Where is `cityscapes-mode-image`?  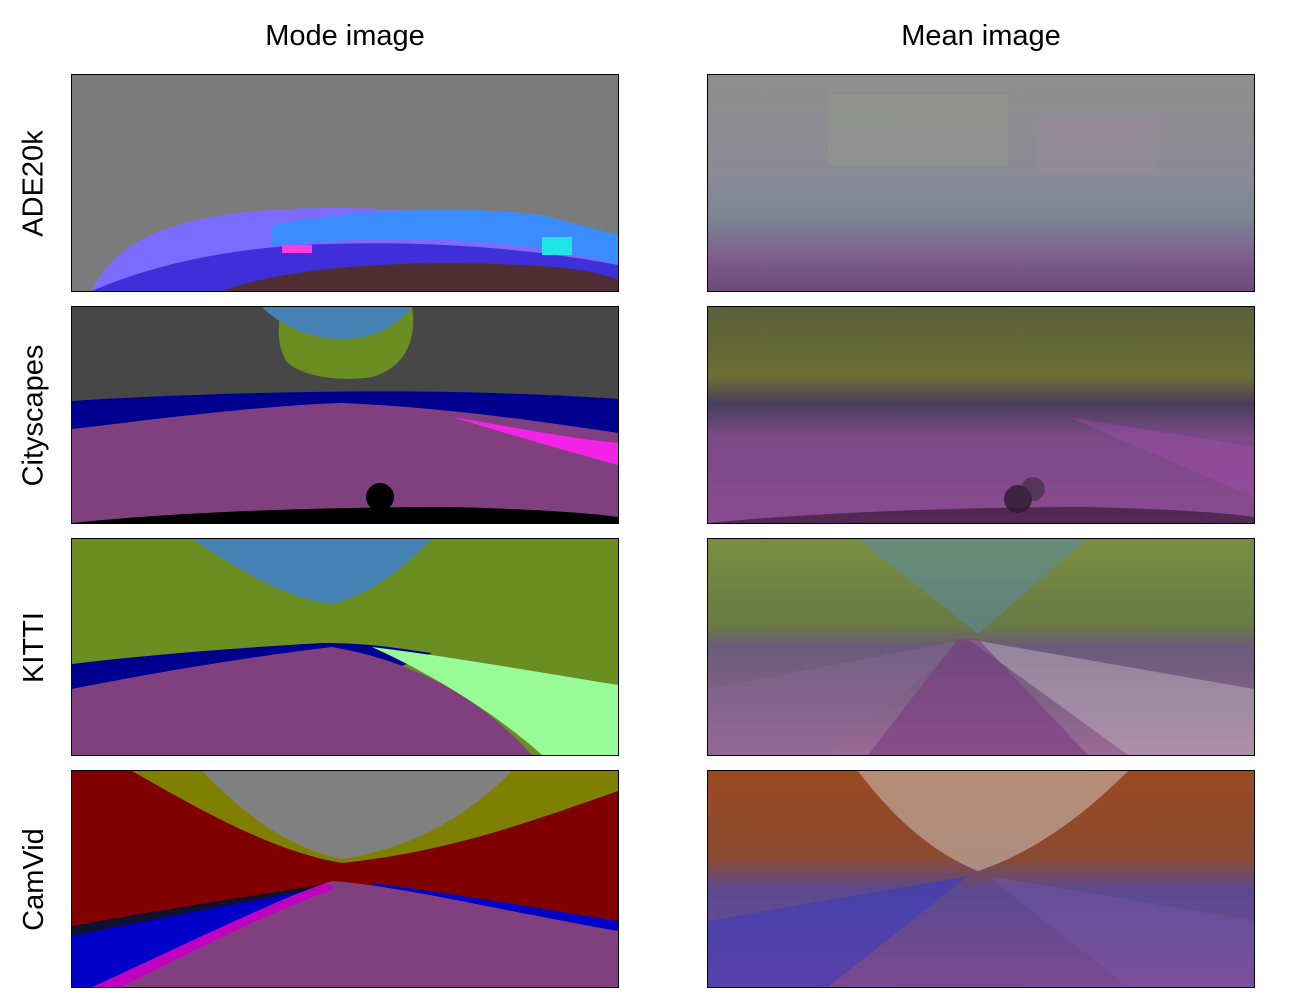 cityscapes-mode-image is located at coordinates (345, 415).